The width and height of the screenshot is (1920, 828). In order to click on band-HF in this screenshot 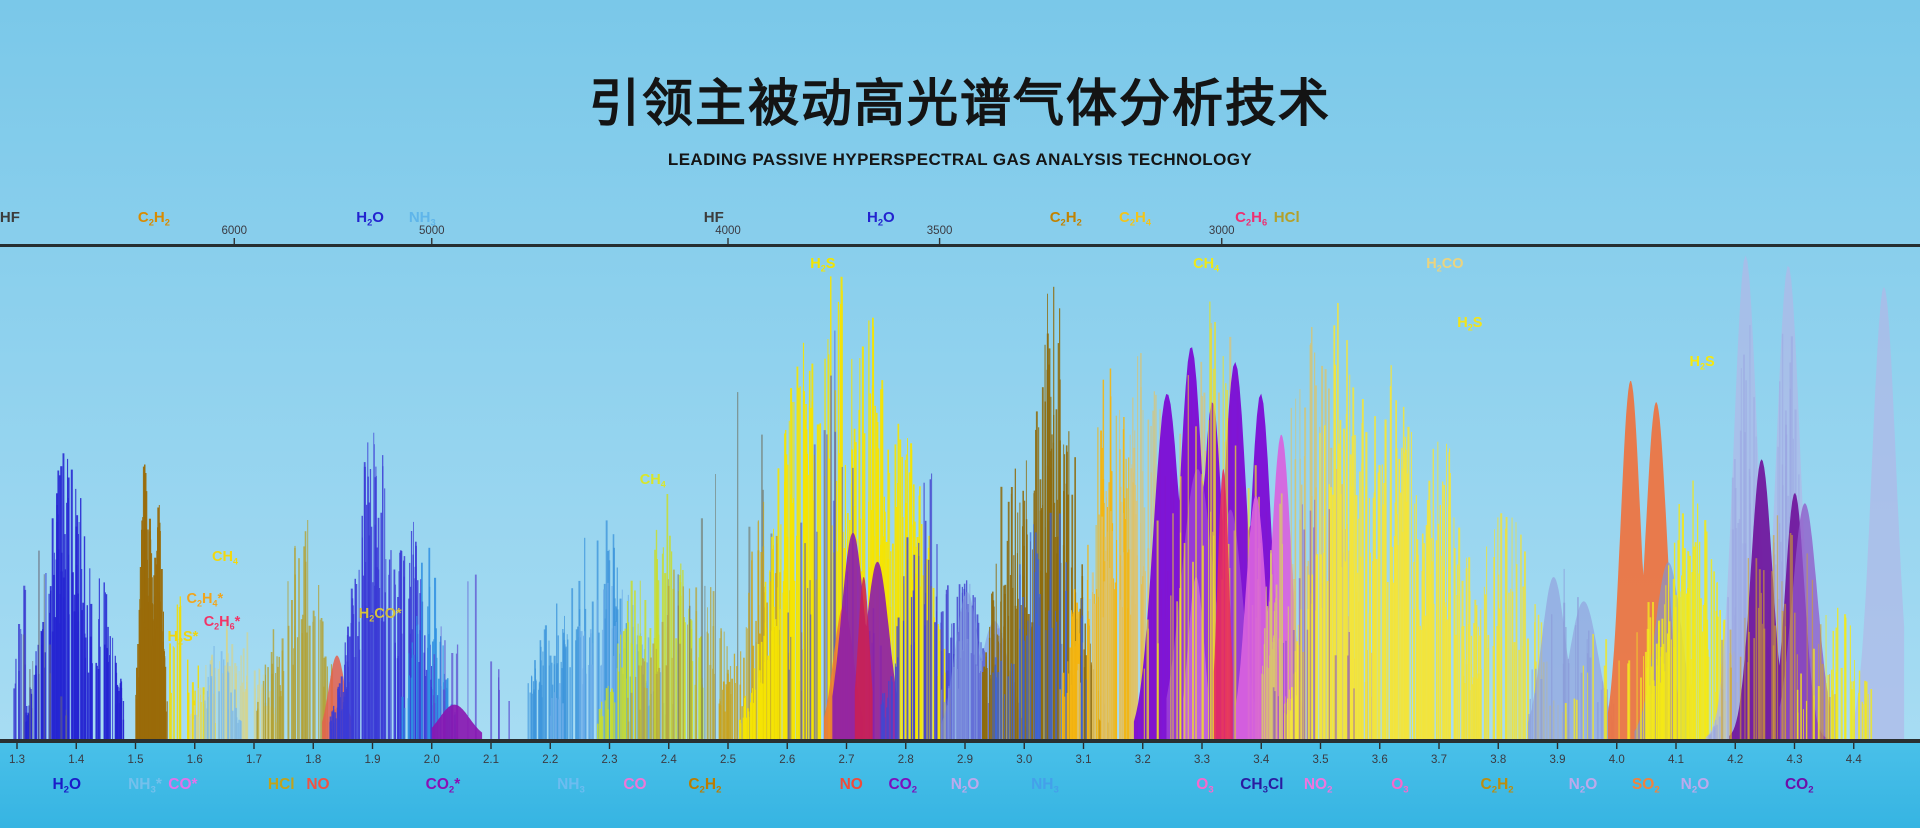, I will do `click(45, 644)`.